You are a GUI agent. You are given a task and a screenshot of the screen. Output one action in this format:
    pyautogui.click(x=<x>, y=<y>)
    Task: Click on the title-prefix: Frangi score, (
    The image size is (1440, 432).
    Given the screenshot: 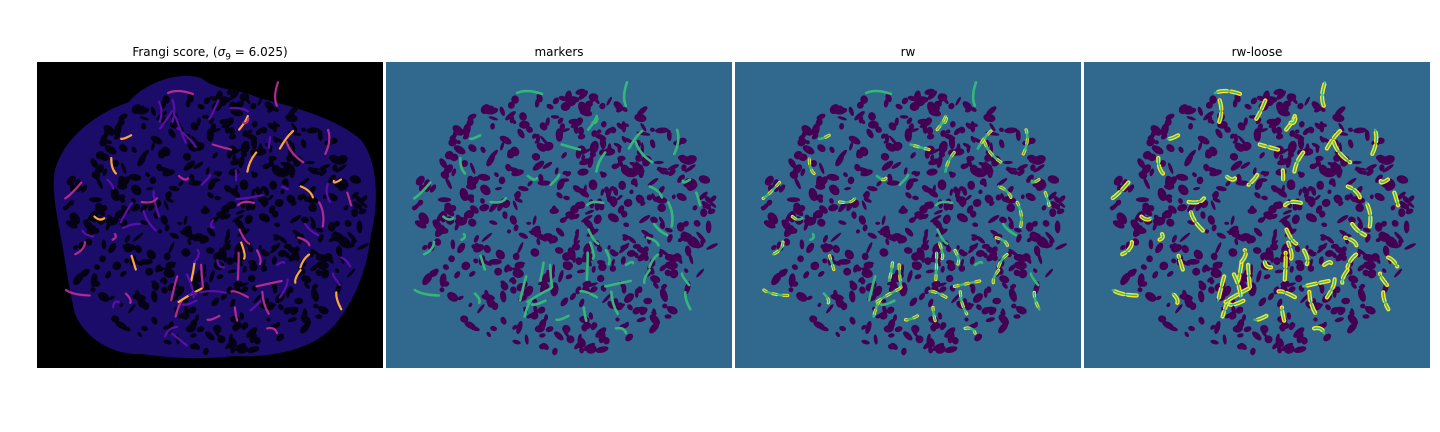 What is the action you would take?
    pyautogui.click(x=175, y=52)
    